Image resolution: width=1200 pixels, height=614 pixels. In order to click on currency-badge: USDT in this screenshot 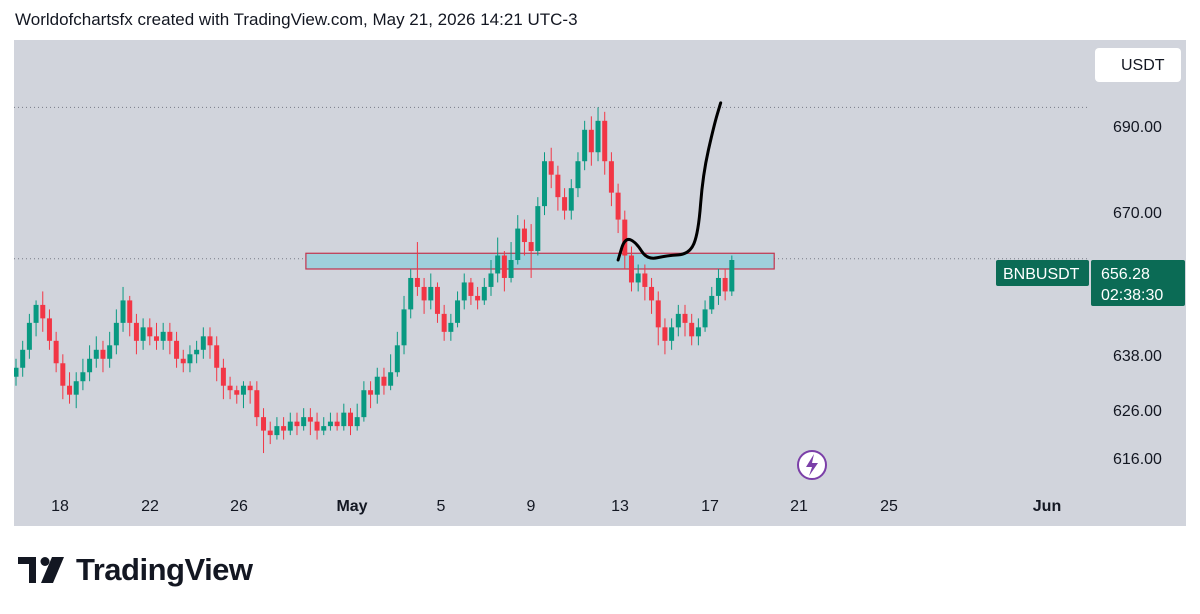, I will do `click(1138, 65)`.